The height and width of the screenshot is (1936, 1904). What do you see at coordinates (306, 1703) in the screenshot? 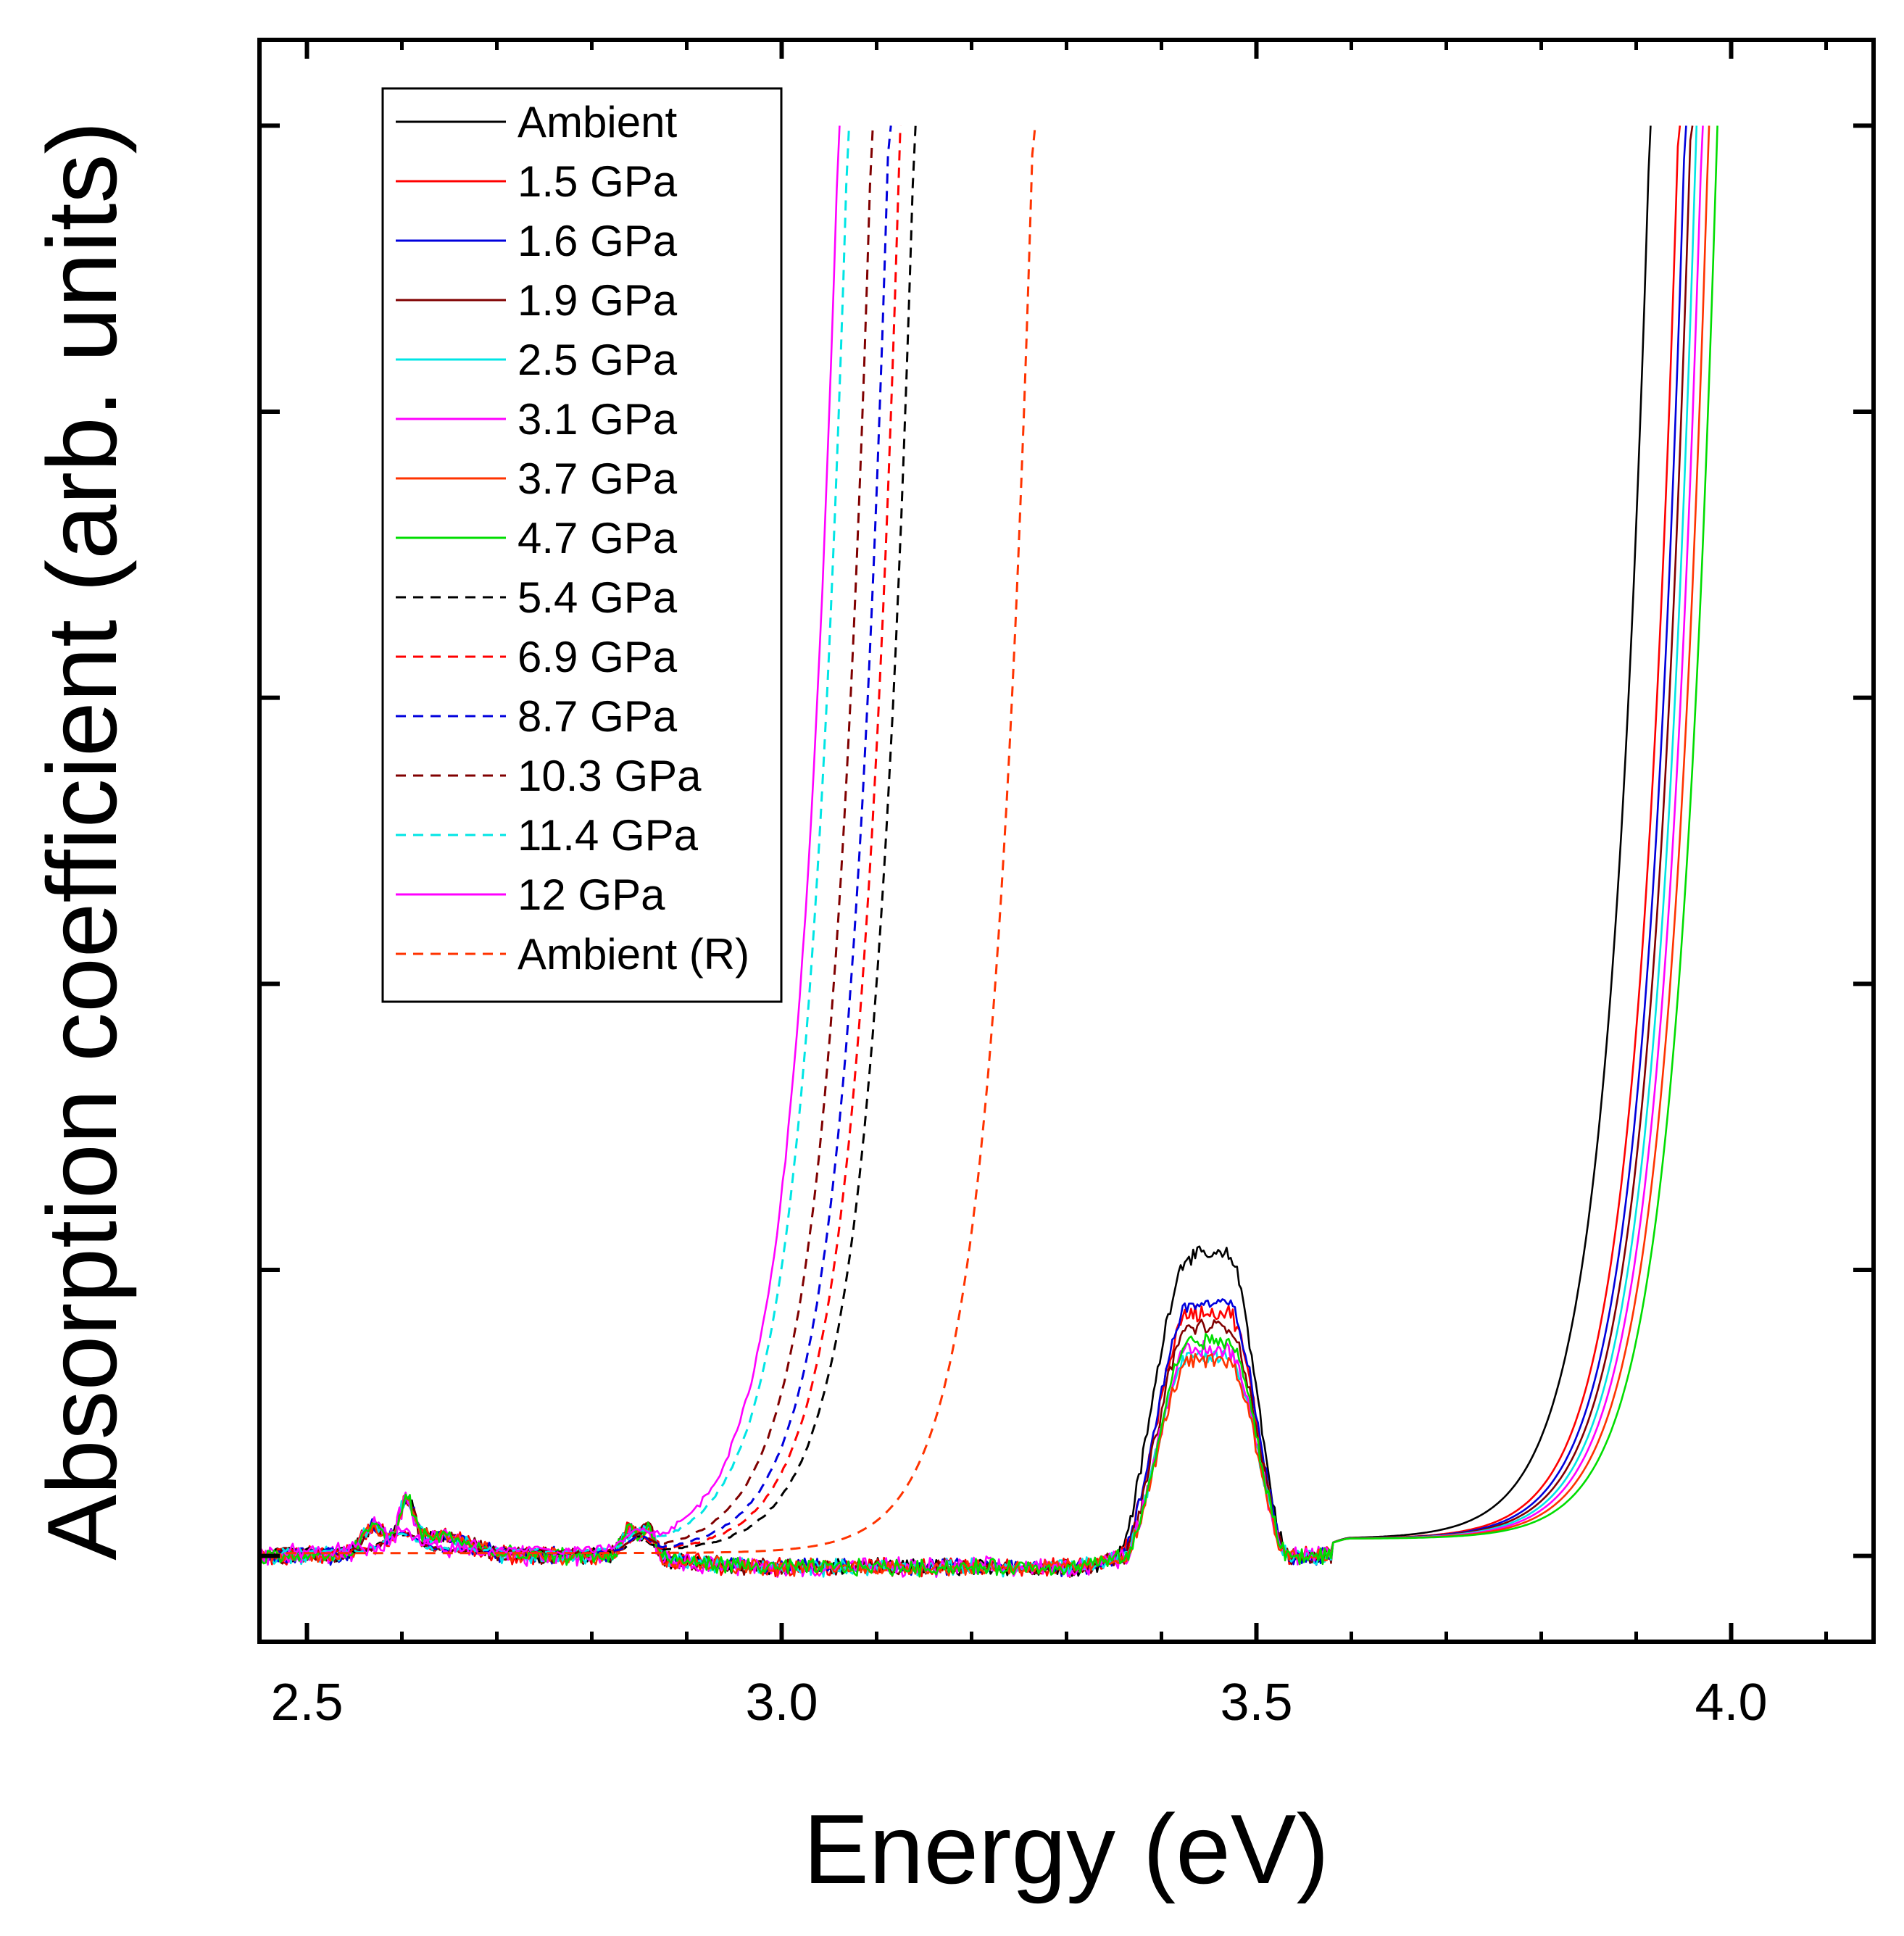
I see `x-tick-label: 2.5` at bounding box center [306, 1703].